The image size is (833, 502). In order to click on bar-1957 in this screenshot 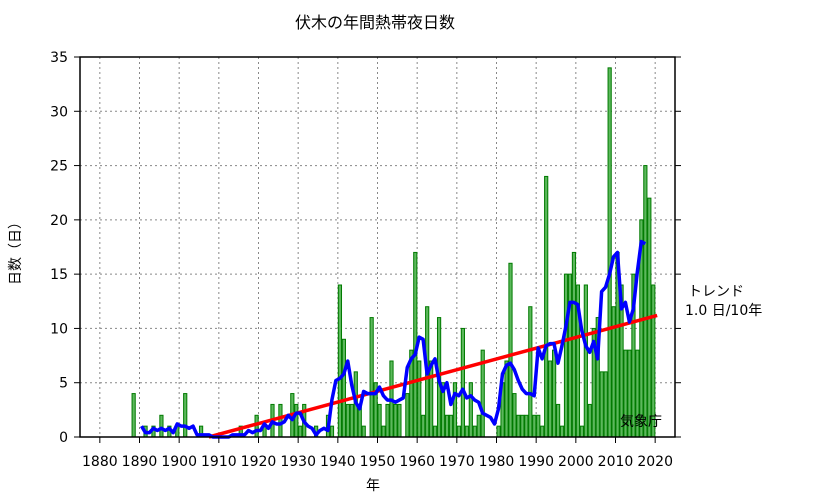, I will do `click(407, 415)`.